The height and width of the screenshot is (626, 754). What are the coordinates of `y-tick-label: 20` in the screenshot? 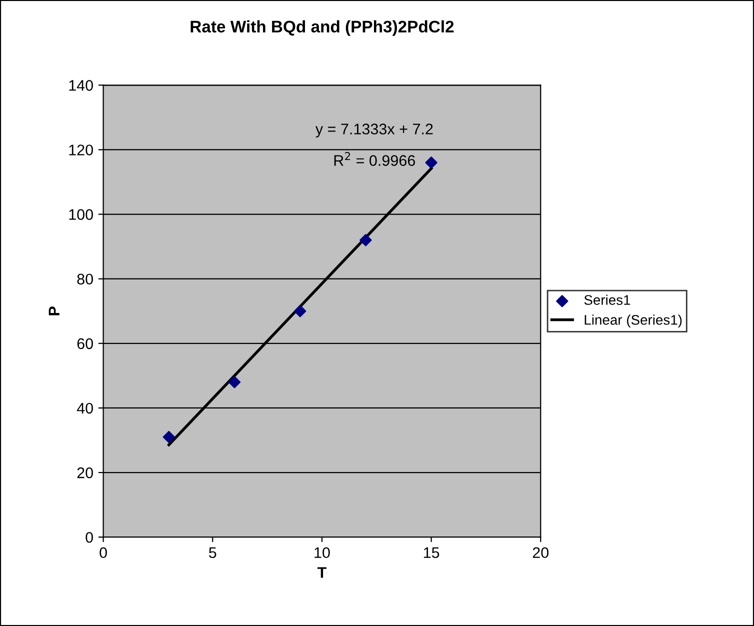 It's located at (85, 472).